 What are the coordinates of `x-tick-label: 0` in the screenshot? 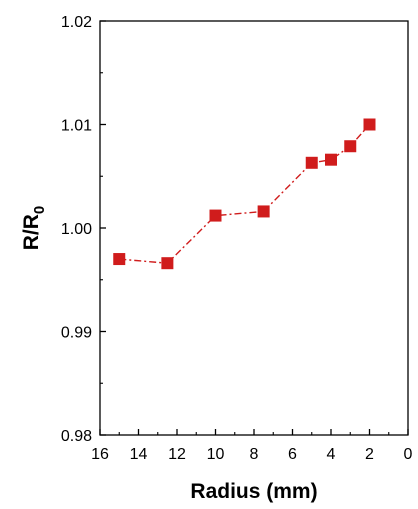 It's located at (408, 454).